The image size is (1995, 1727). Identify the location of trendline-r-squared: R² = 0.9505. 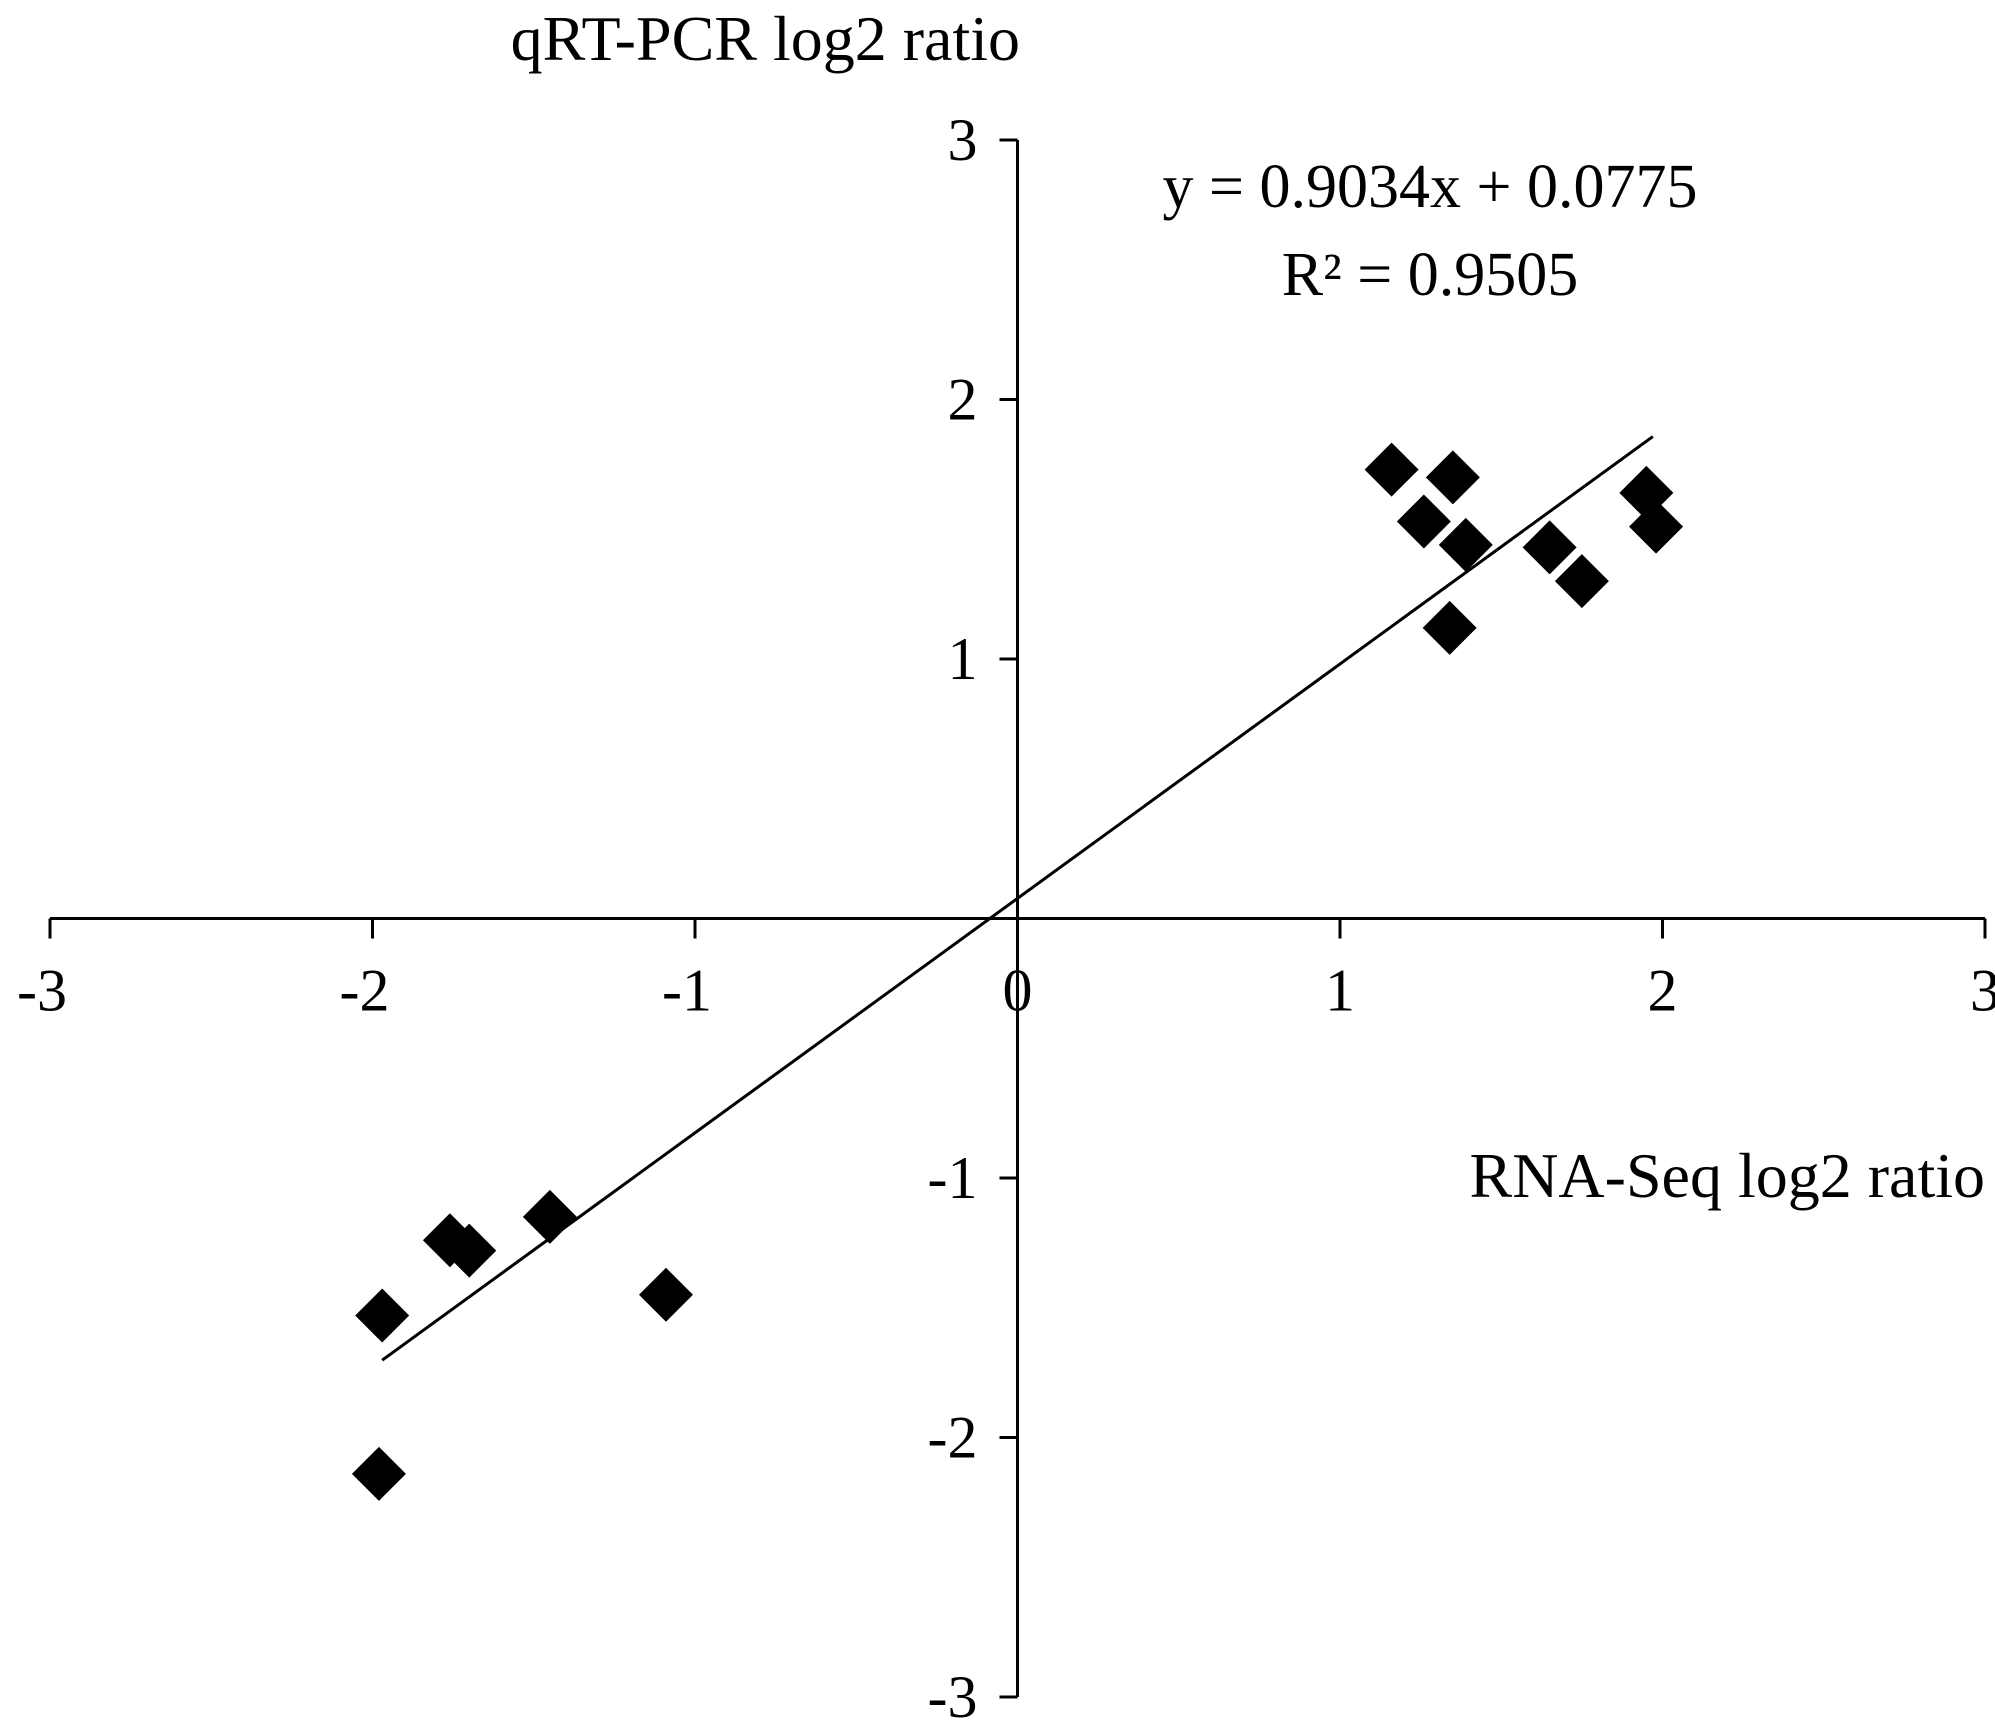
(1430, 275).